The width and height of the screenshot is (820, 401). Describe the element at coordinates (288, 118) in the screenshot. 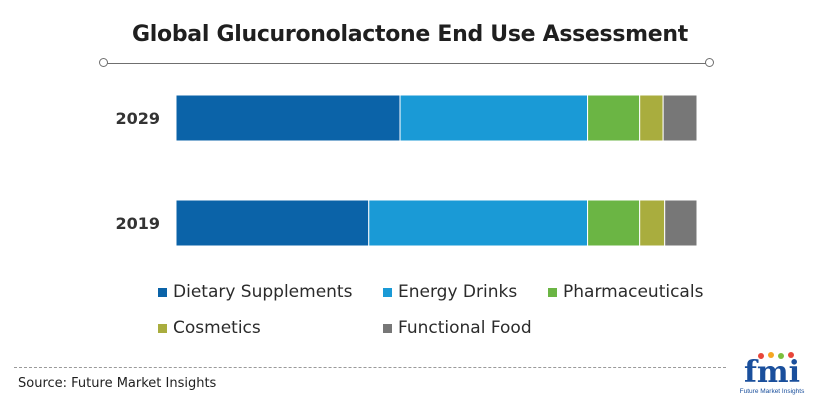

I see `bar-segment-2029-dietary-supplements` at that location.